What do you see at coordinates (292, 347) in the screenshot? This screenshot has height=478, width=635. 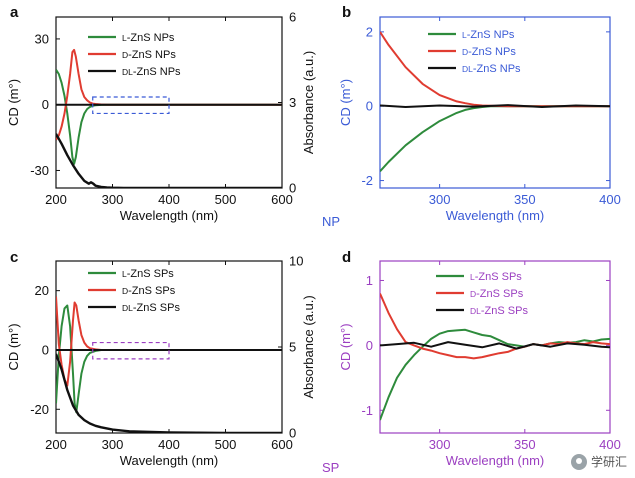 I see `y2-tick-label: 5` at bounding box center [292, 347].